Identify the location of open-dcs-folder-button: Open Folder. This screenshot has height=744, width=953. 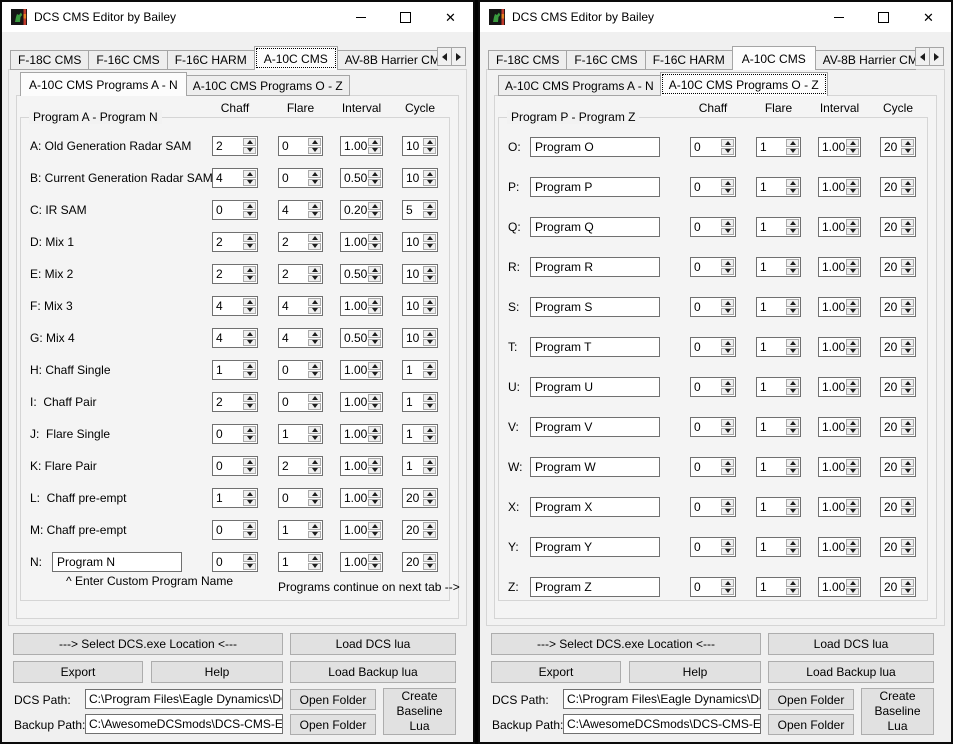
(811, 699).